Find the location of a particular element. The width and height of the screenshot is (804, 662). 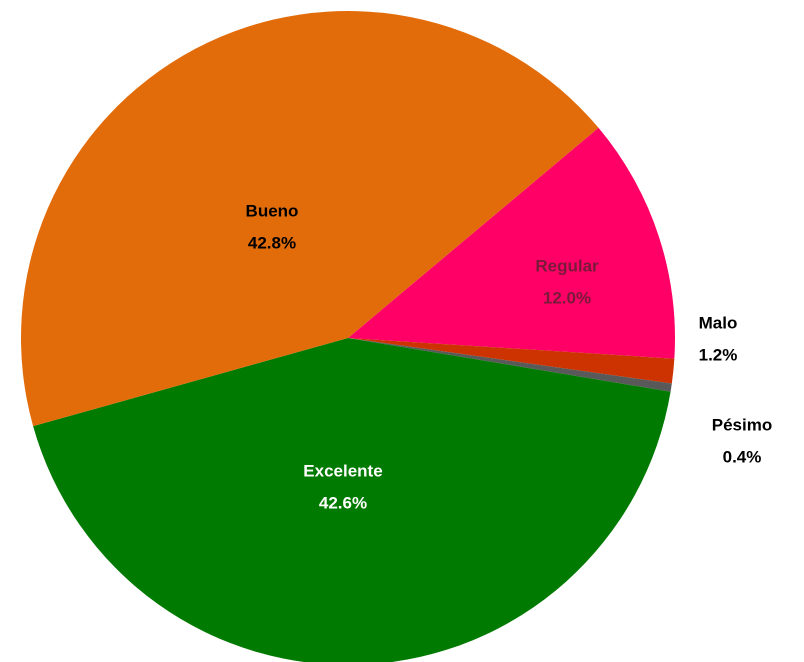

slice-value-label: 42.6% is located at coordinates (343, 502).